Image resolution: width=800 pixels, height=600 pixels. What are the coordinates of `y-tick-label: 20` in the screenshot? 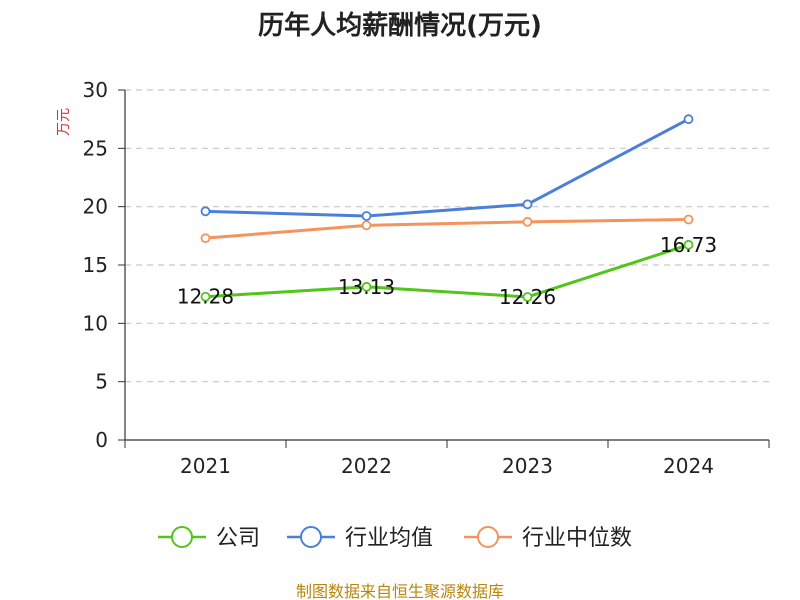 It's located at (95, 207).